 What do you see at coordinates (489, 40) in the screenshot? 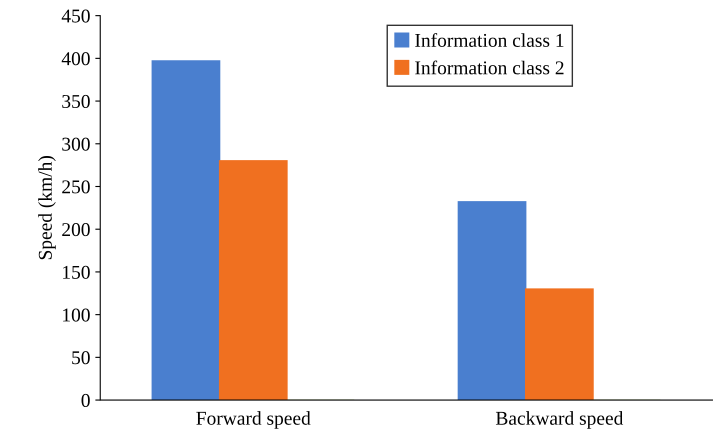
I see `legend-label: Information class 1` at bounding box center [489, 40].